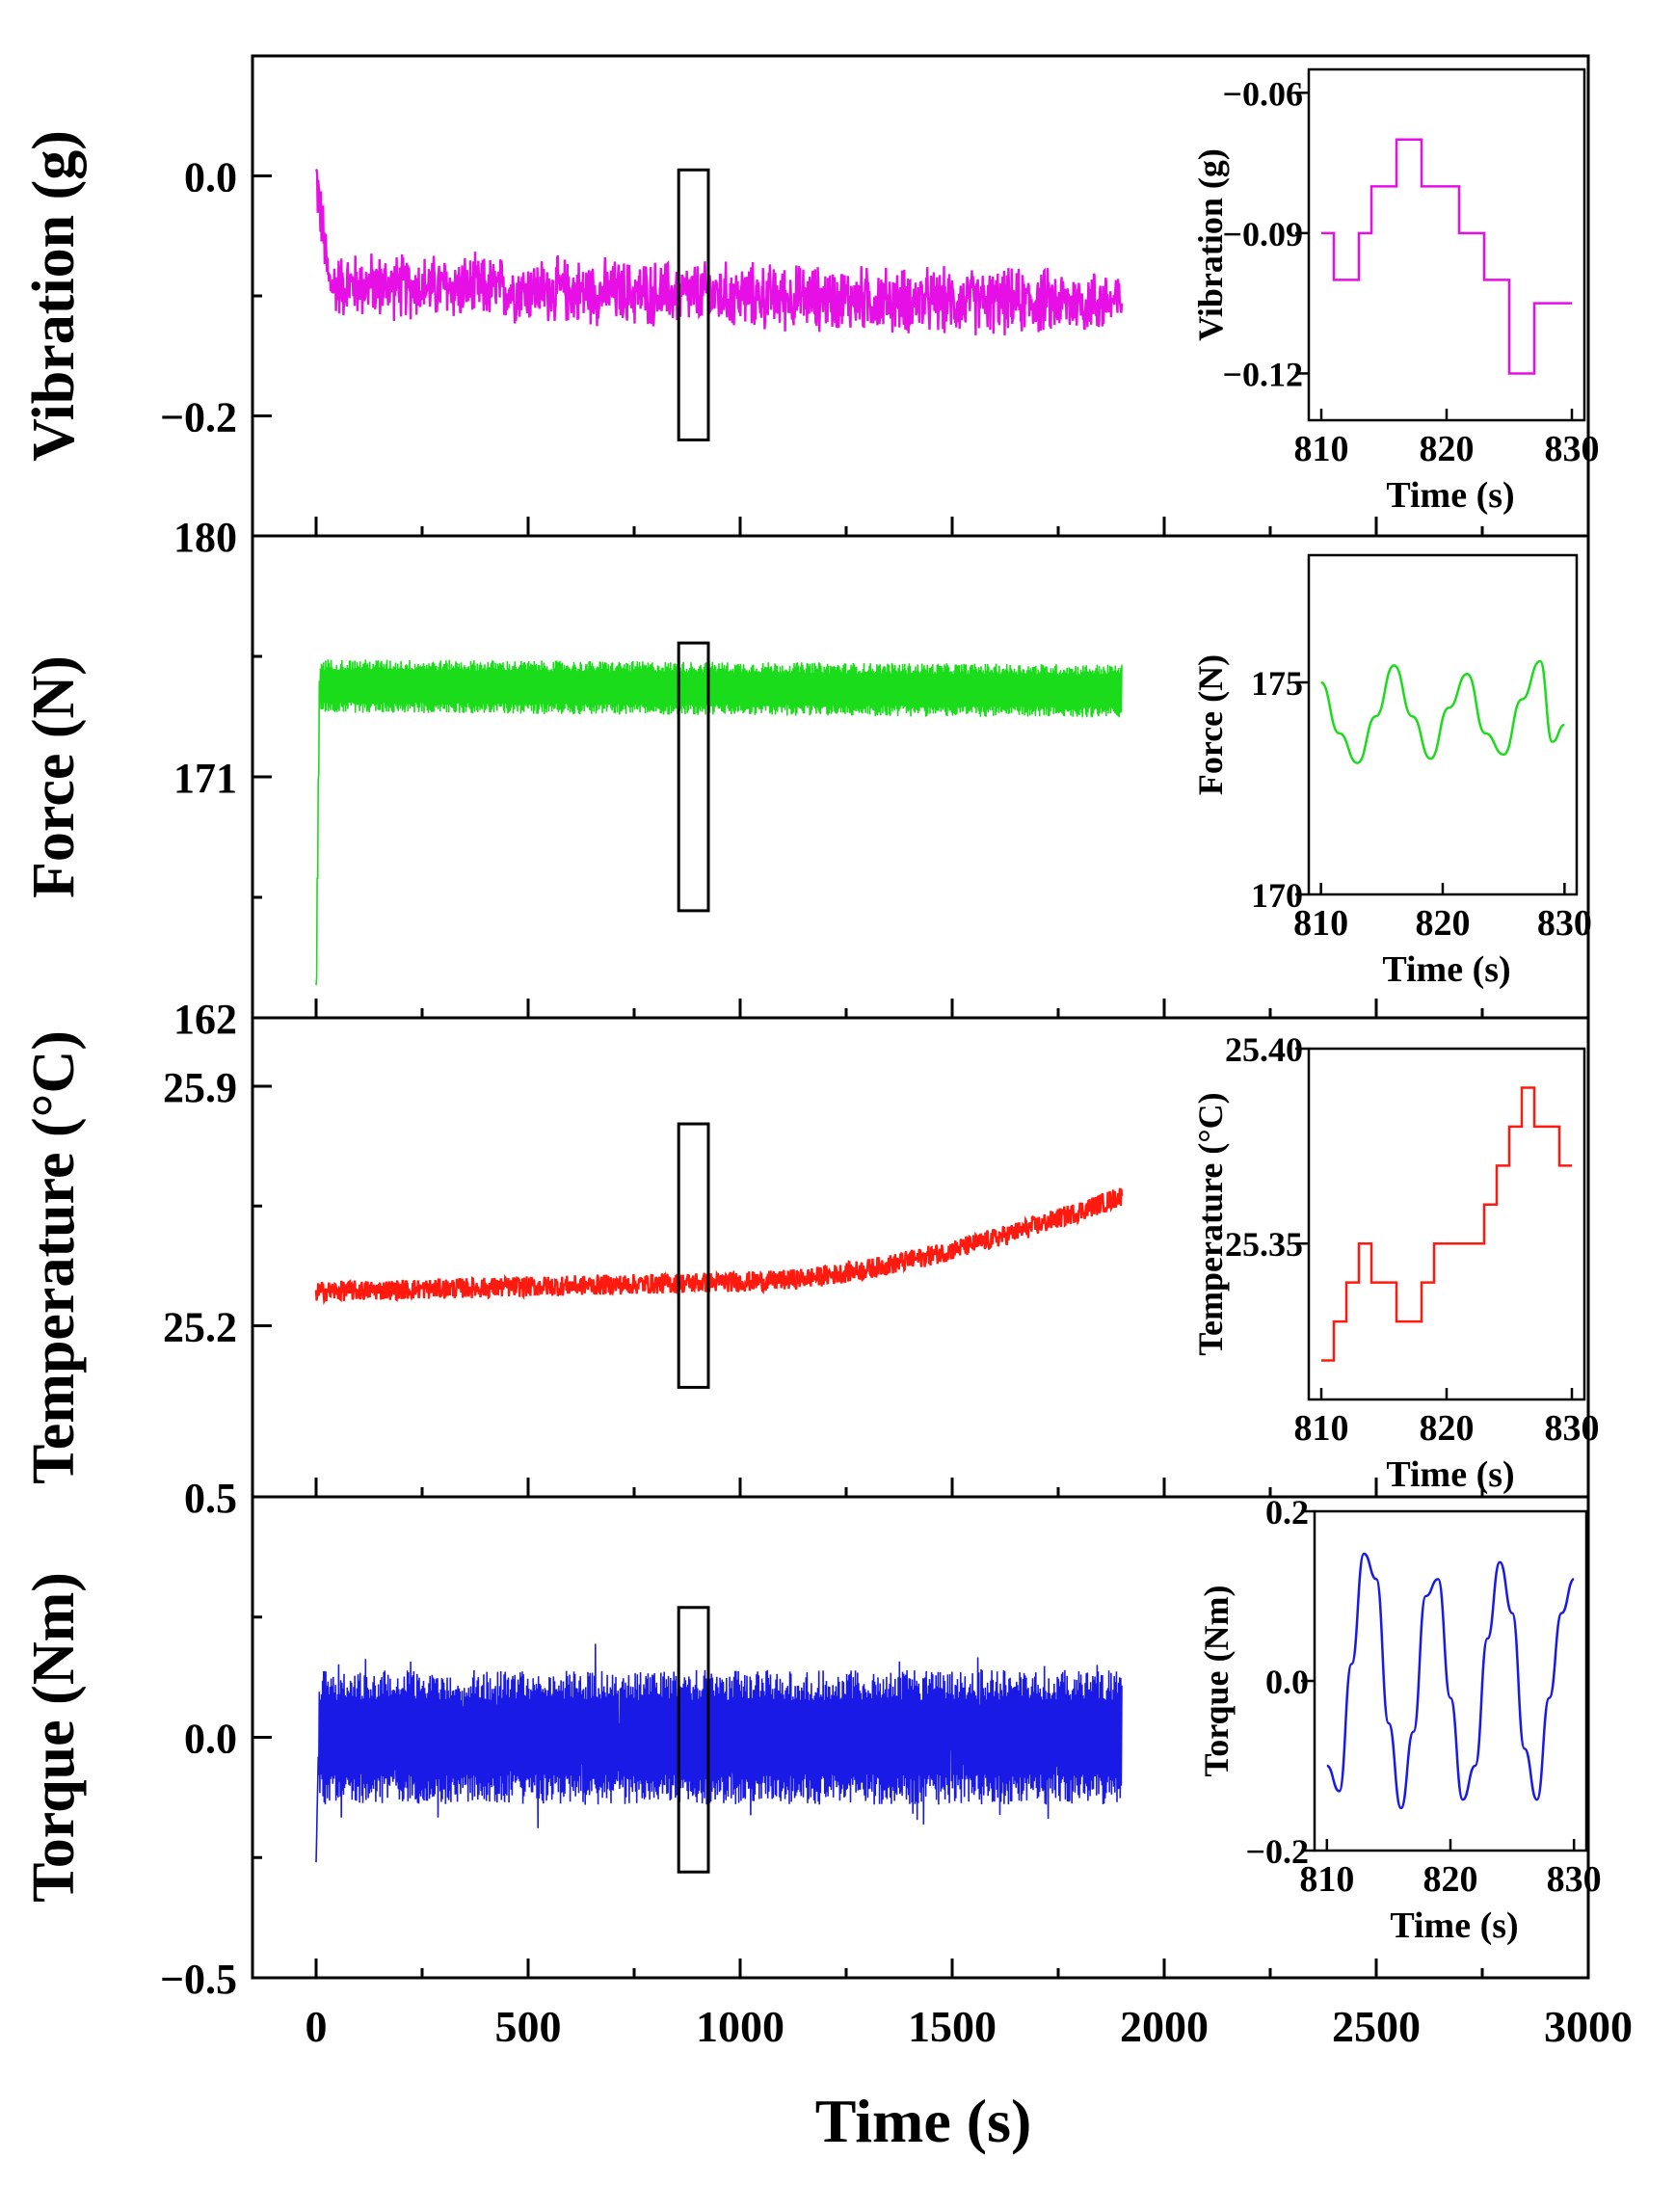 This screenshot has height=2212, width=1675. What do you see at coordinates (1377, 2026) in the screenshot?
I see `x-tick-label: 2500` at bounding box center [1377, 2026].